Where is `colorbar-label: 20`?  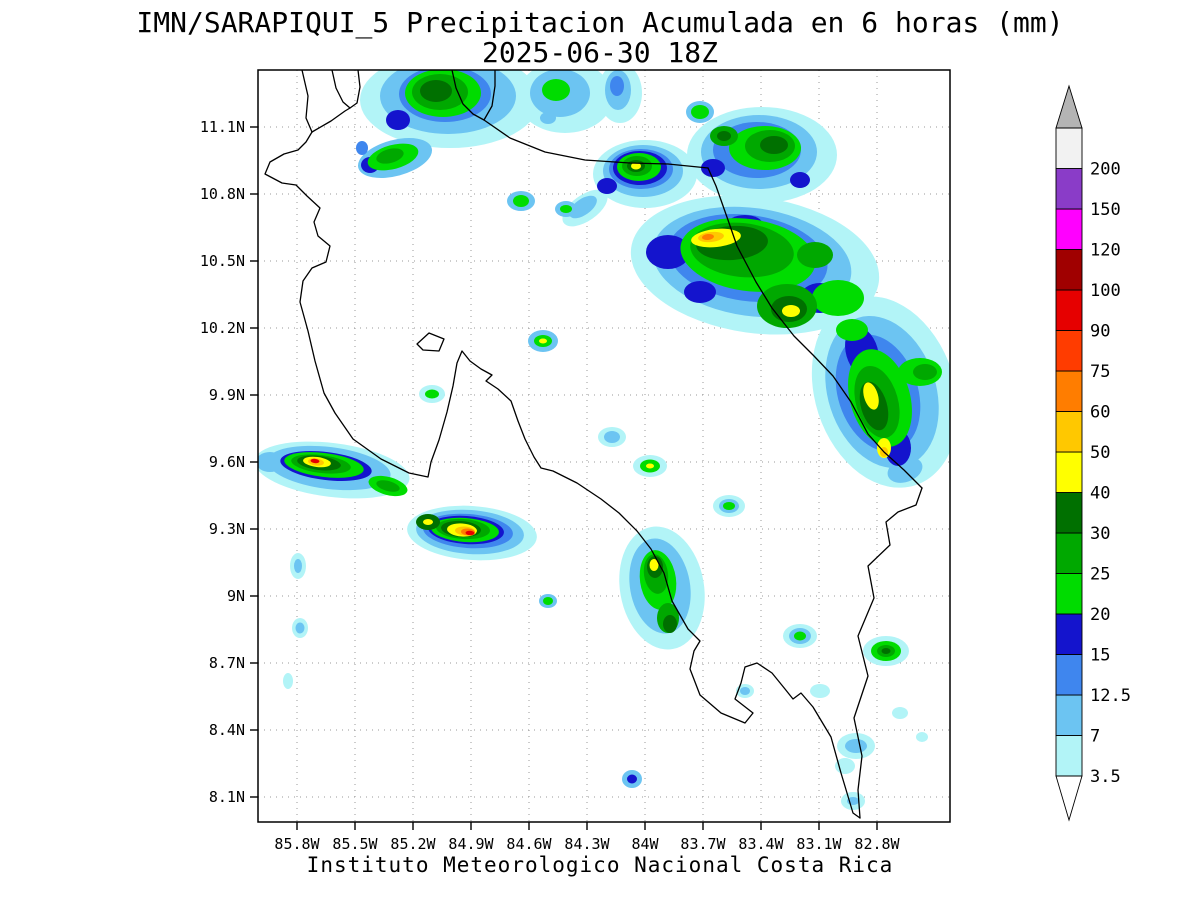
colorbar-label: 20 is located at coordinates (1100, 615).